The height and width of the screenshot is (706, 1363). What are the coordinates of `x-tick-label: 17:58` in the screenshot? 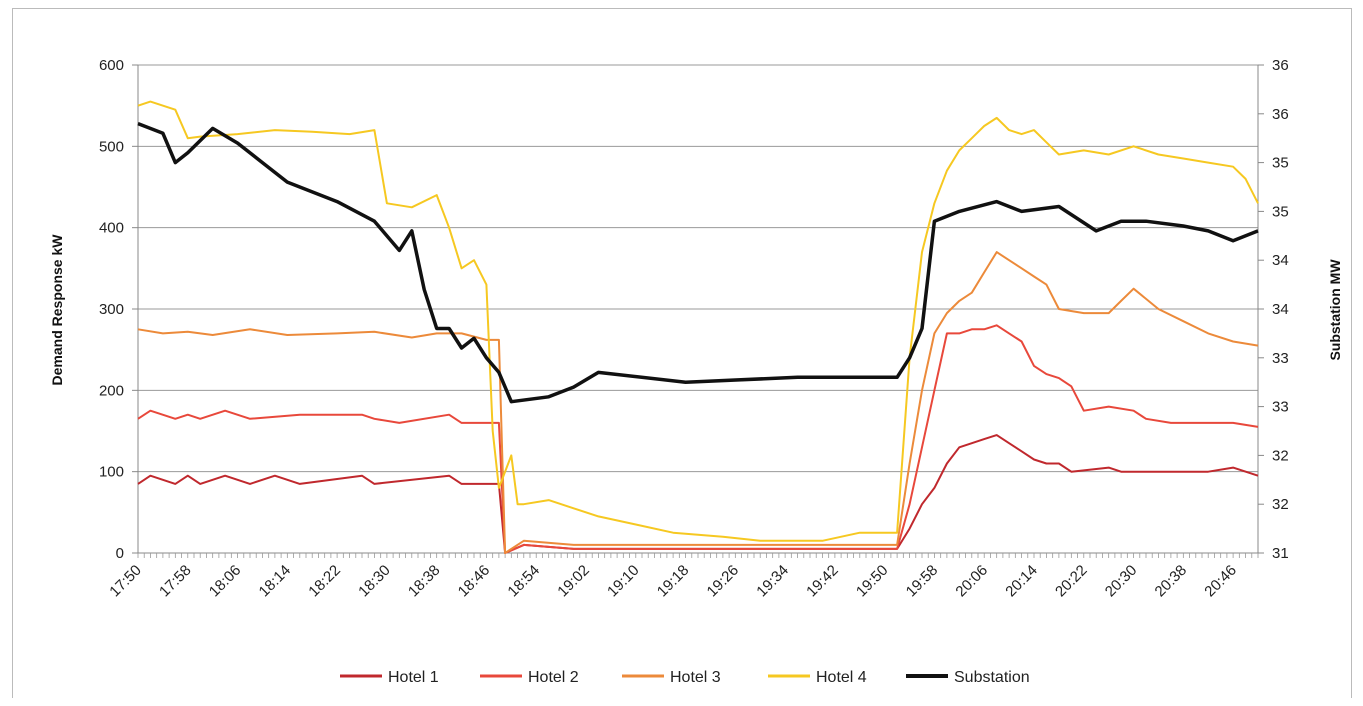 It's located at (175, 581).